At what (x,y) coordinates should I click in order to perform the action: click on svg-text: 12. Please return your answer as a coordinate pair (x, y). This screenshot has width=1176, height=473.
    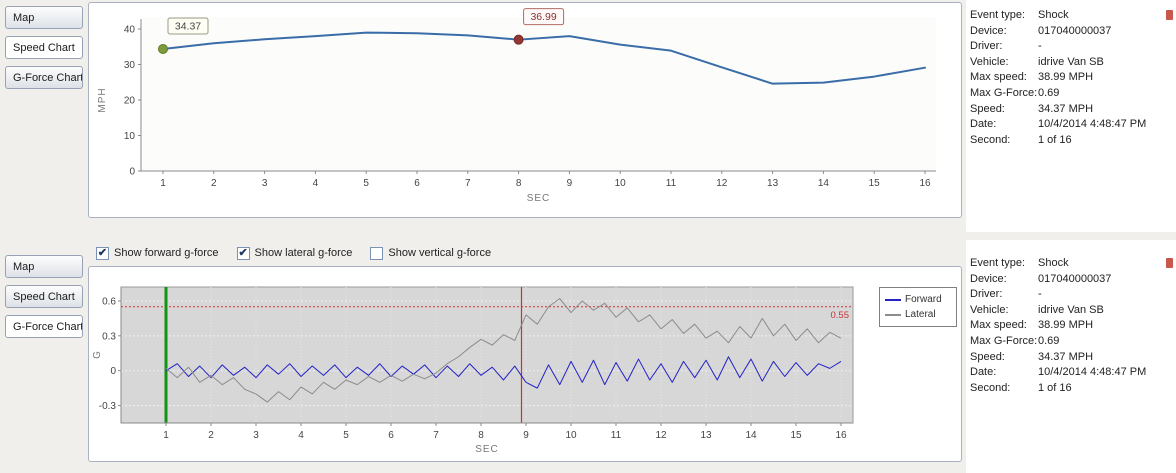
    Looking at the image, I should click on (661, 435).